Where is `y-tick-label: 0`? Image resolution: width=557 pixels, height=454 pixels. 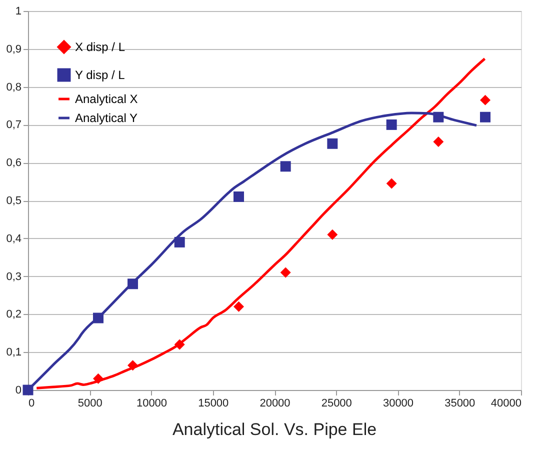 y-tick-label: 0 is located at coordinates (18, 390).